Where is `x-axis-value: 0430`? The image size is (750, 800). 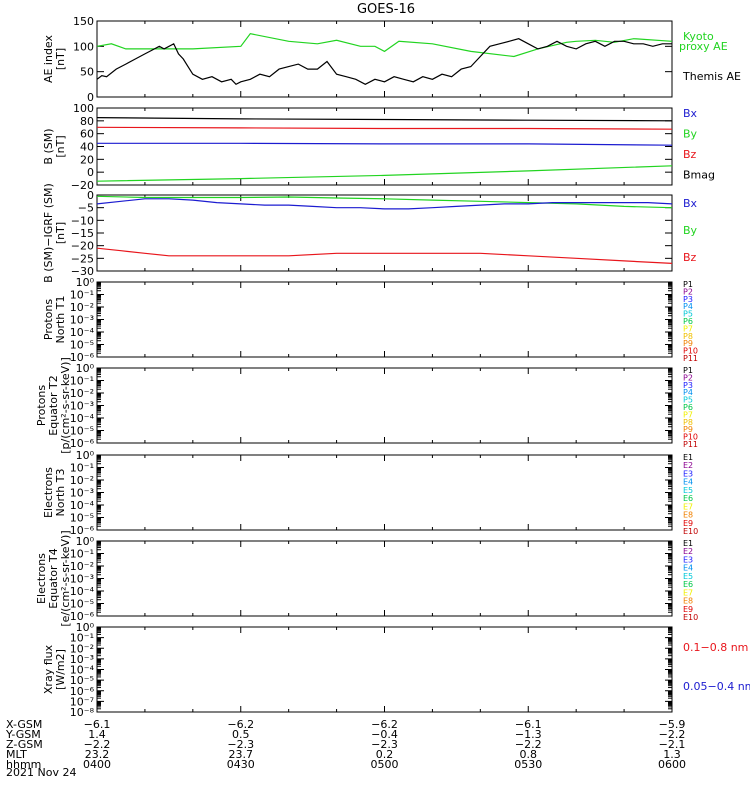 x-axis-value: 0430 is located at coordinates (241, 764).